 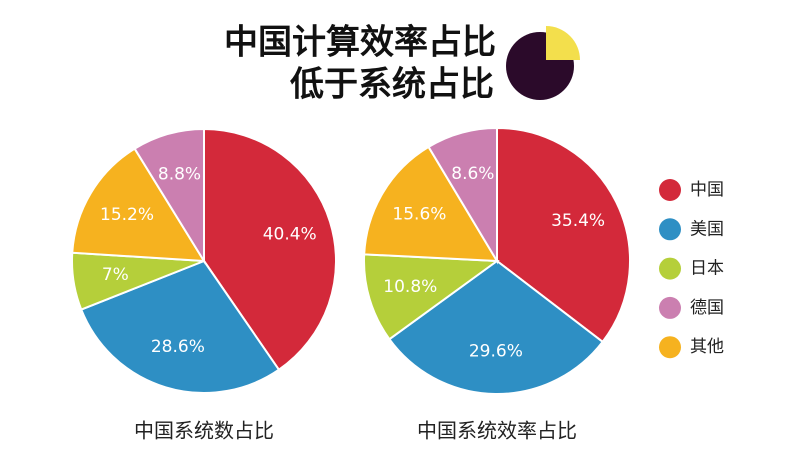 I want to click on value-label: 8.8%, so click(x=179, y=175).